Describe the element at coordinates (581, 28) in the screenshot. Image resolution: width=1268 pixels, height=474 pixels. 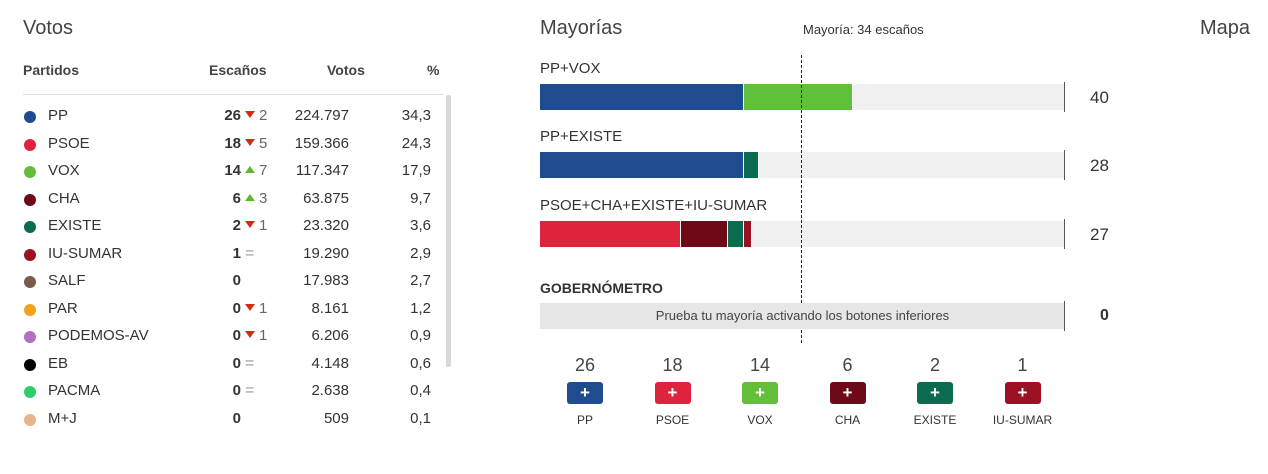
I see `mayorias-title: Mayorías` at that location.